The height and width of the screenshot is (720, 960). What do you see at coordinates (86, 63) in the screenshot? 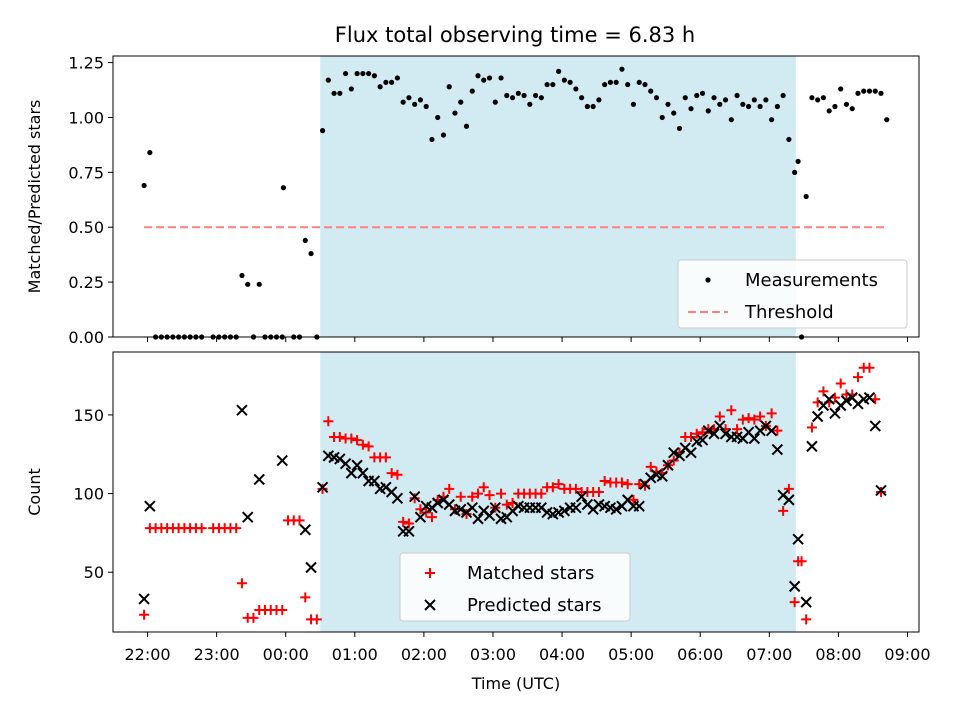
I see `y-tick-label: 1.25` at bounding box center [86, 63].